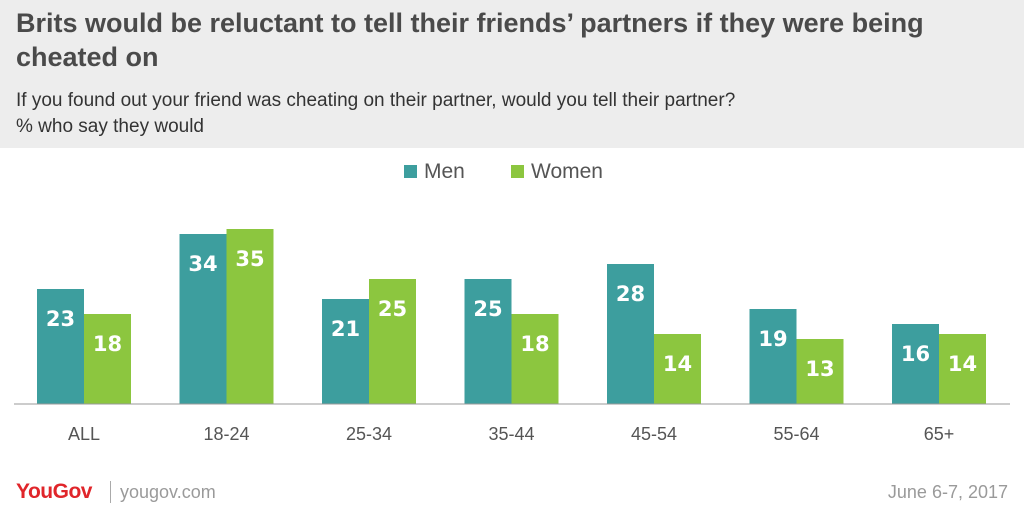 This screenshot has width=1024, height=512. What do you see at coordinates (110, 492) in the screenshot?
I see `footer-divider` at bounding box center [110, 492].